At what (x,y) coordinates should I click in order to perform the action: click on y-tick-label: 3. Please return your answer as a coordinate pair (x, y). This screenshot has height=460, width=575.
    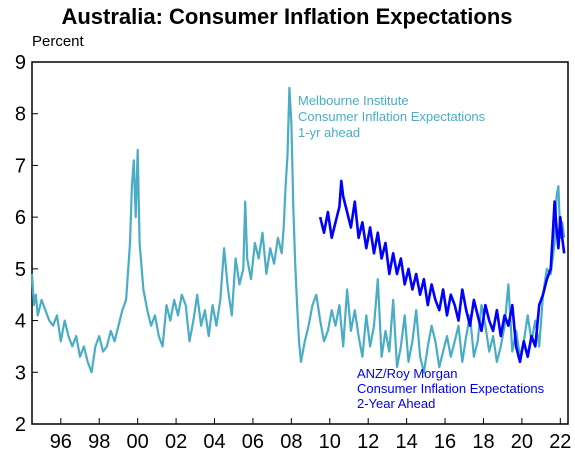
    Looking at the image, I should click on (20, 373).